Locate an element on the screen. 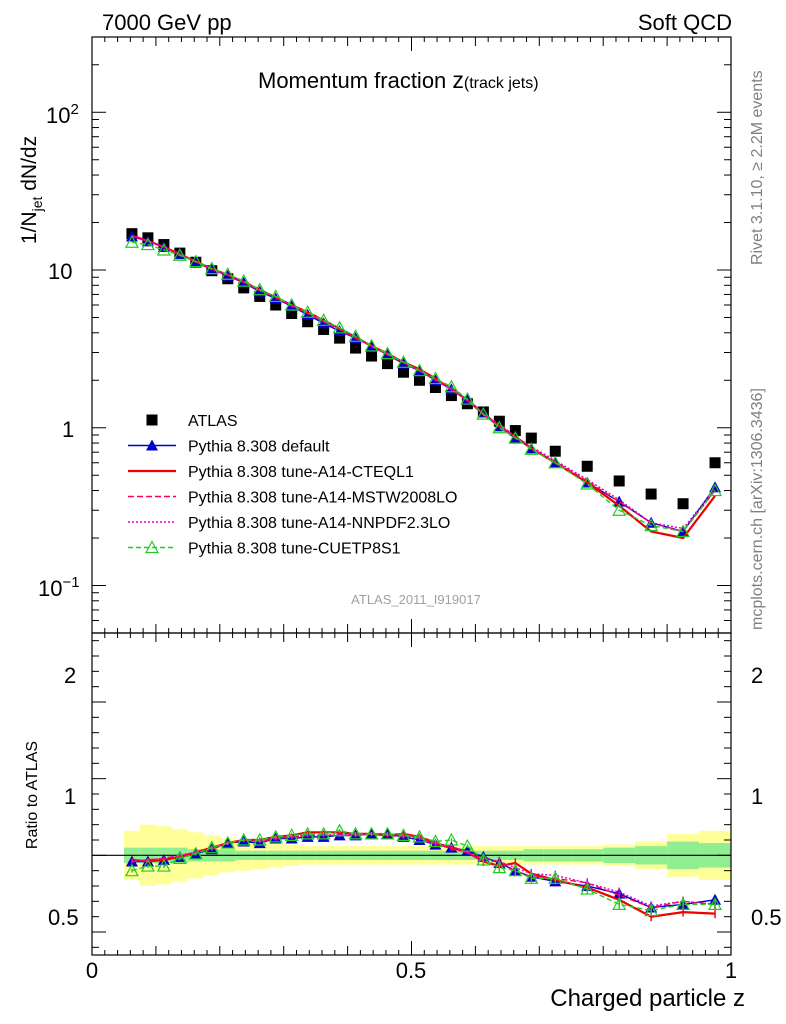 The height and width of the screenshot is (1024, 786). ratio-y-tick-label-0.5: 0.5 is located at coordinates (63, 917).